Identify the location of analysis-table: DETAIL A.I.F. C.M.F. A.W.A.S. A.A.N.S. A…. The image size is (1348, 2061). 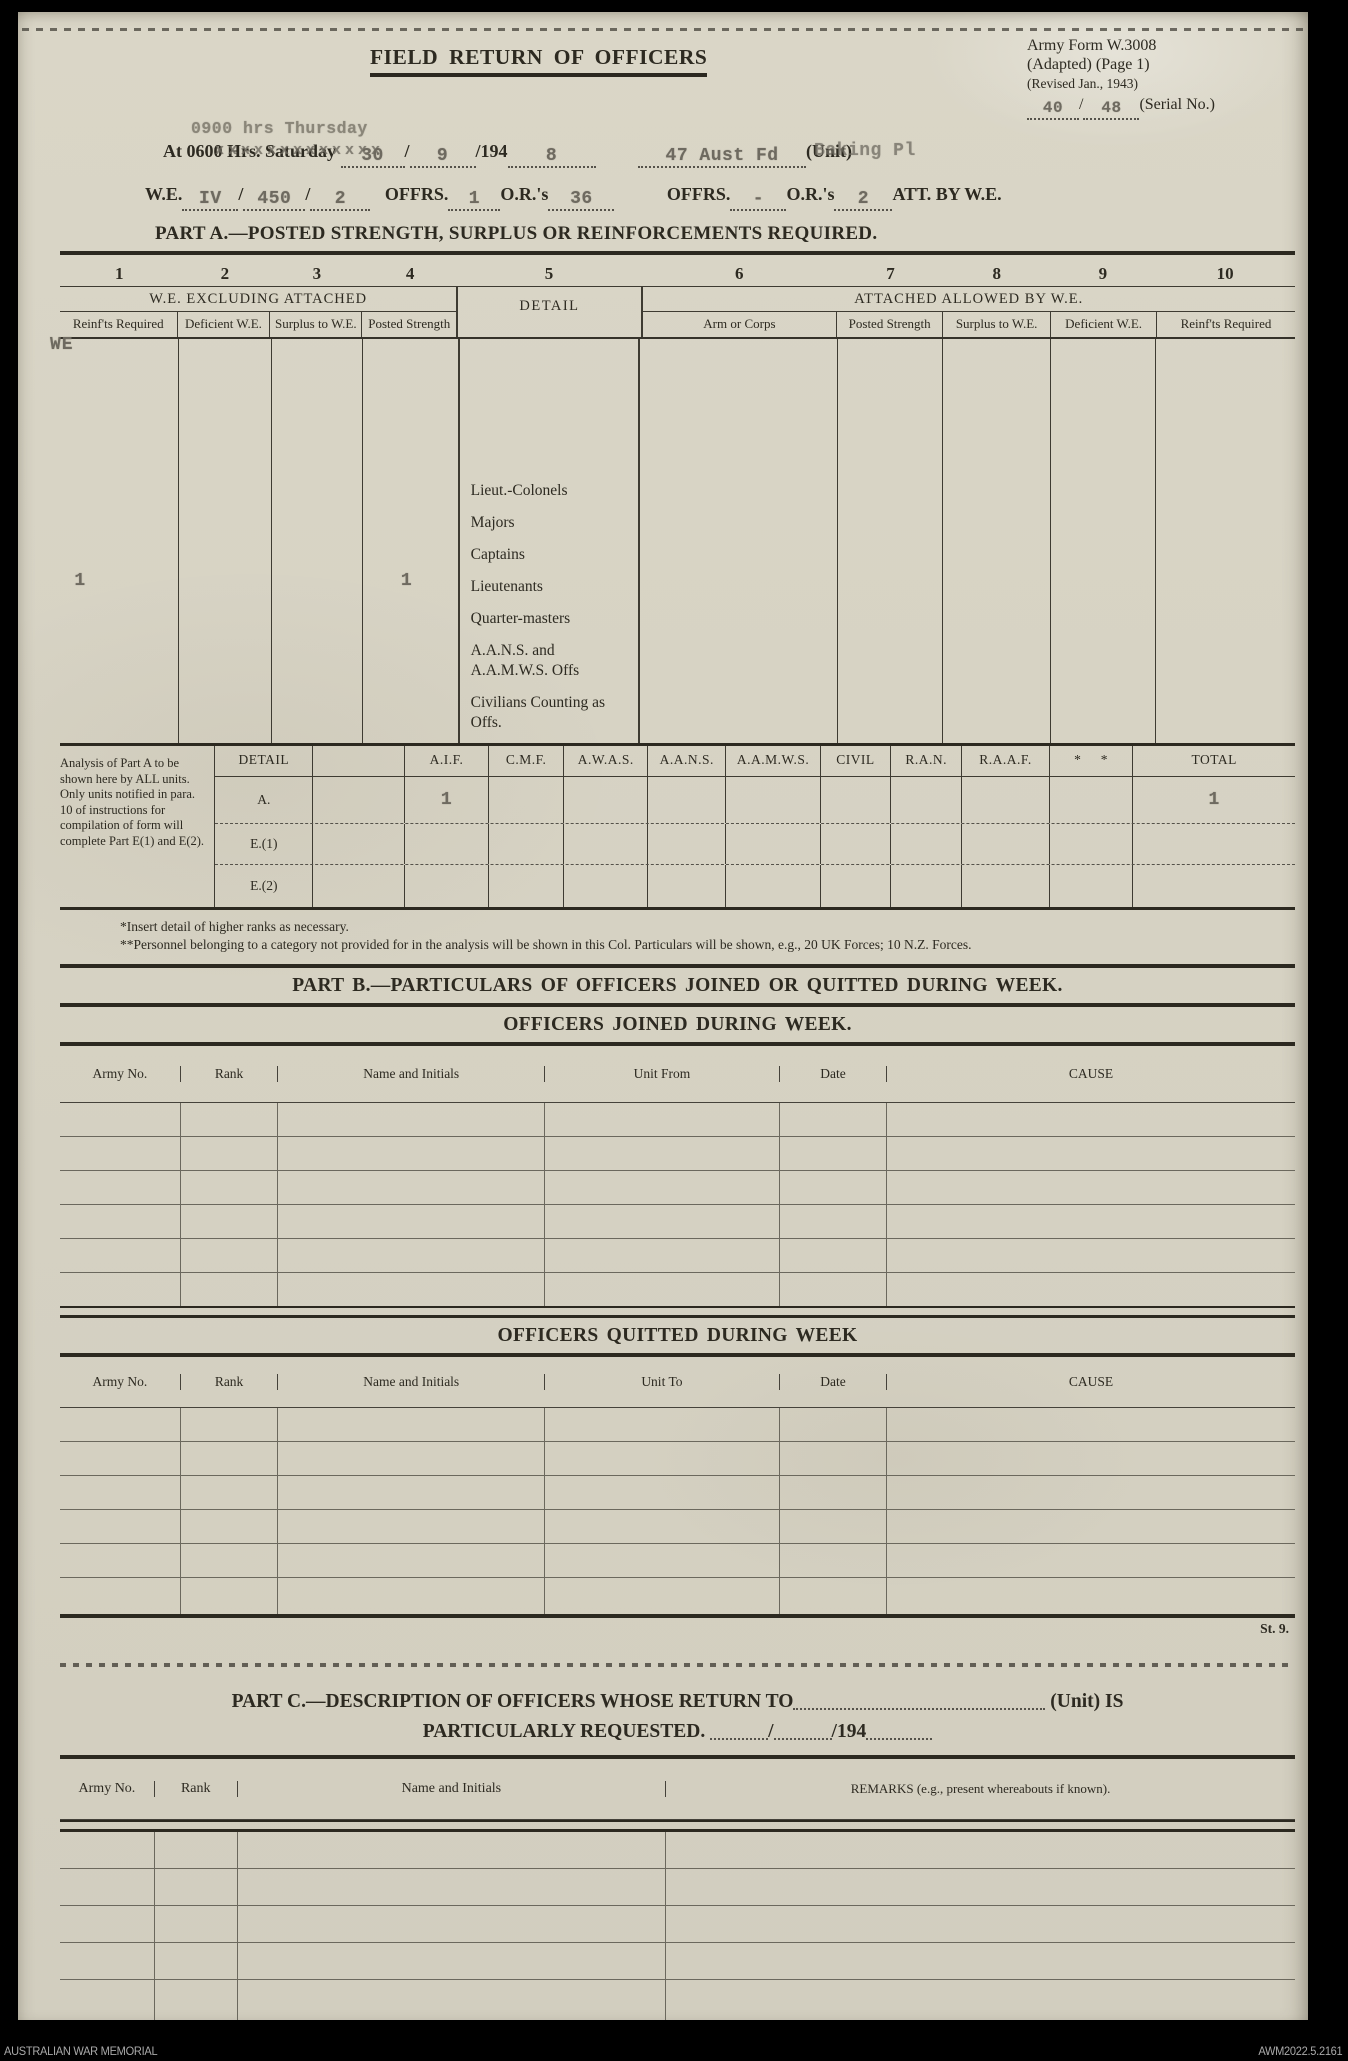
(754, 826).